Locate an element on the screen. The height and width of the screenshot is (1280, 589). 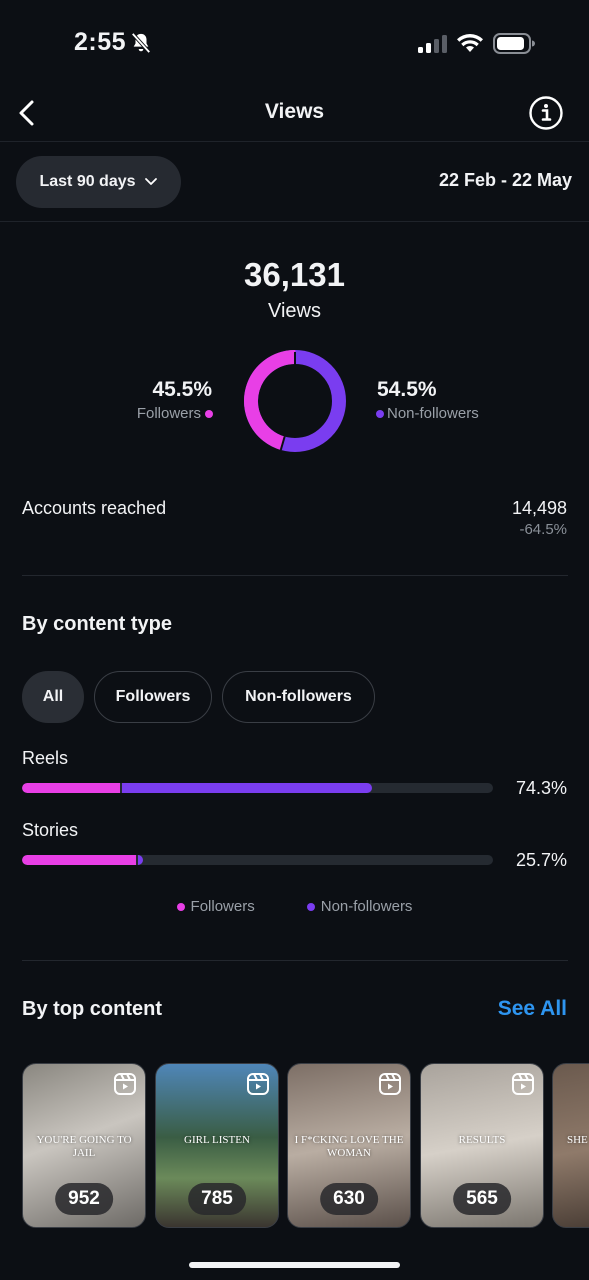
signal-icon is located at coordinates (432, 44).